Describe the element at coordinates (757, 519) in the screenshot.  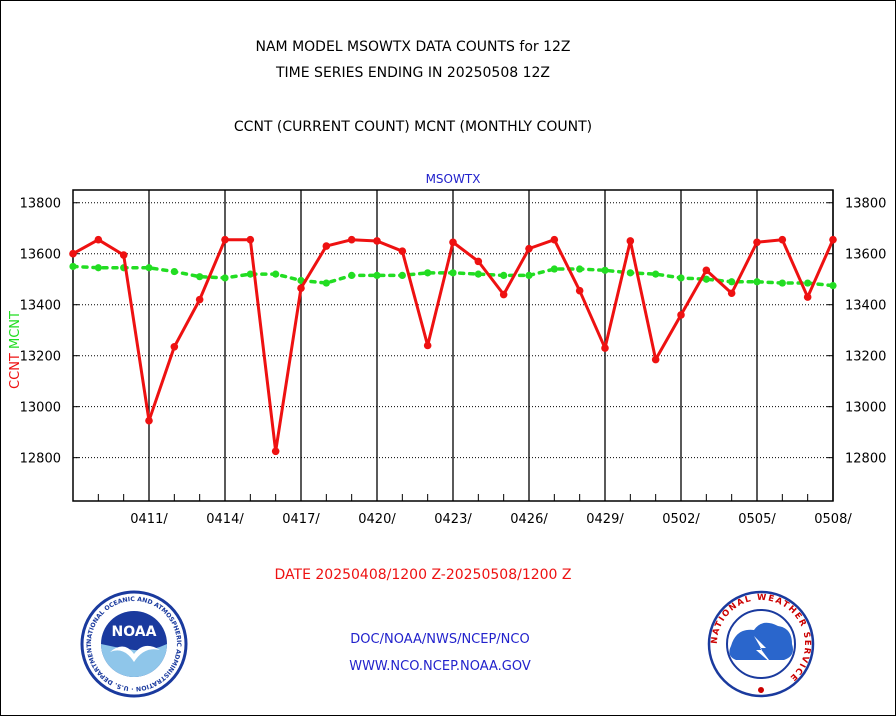
I see `x-tick-label: 0505/` at that location.